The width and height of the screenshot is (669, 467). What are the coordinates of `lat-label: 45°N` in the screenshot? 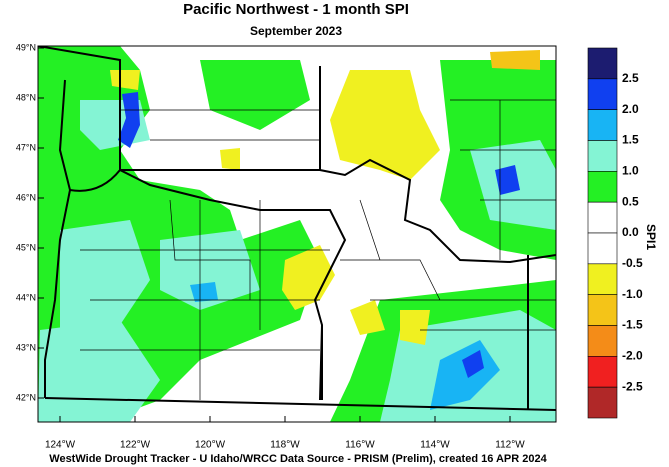 It's located at (26, 247).